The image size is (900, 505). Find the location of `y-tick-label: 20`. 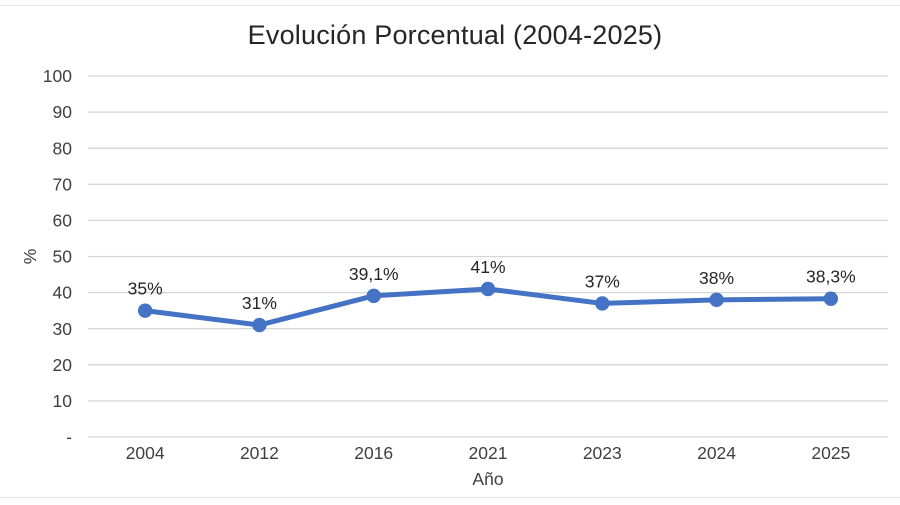

y-tick-label: 20 is located at coordinates (63, 365).